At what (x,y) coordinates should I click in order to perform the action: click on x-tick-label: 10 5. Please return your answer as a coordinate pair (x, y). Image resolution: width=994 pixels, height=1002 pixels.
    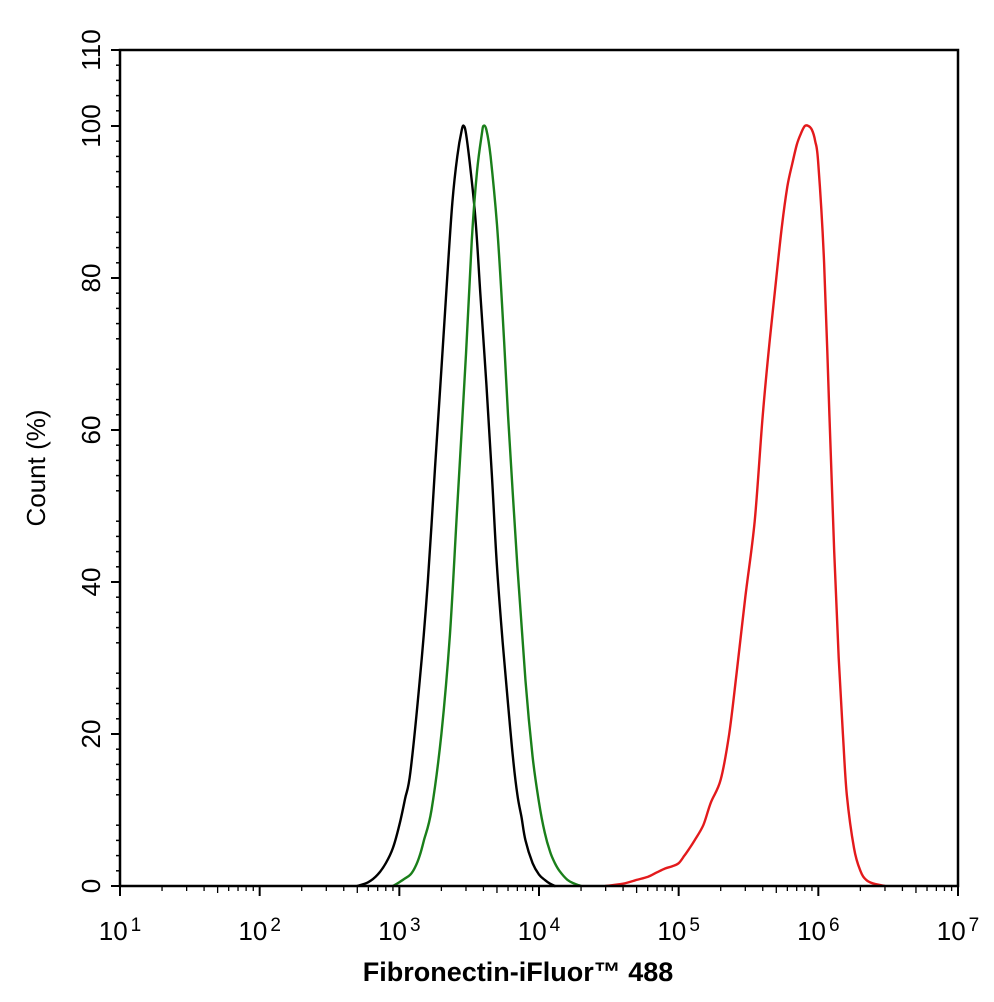
    Looking at the image, I should click on (678, 930).